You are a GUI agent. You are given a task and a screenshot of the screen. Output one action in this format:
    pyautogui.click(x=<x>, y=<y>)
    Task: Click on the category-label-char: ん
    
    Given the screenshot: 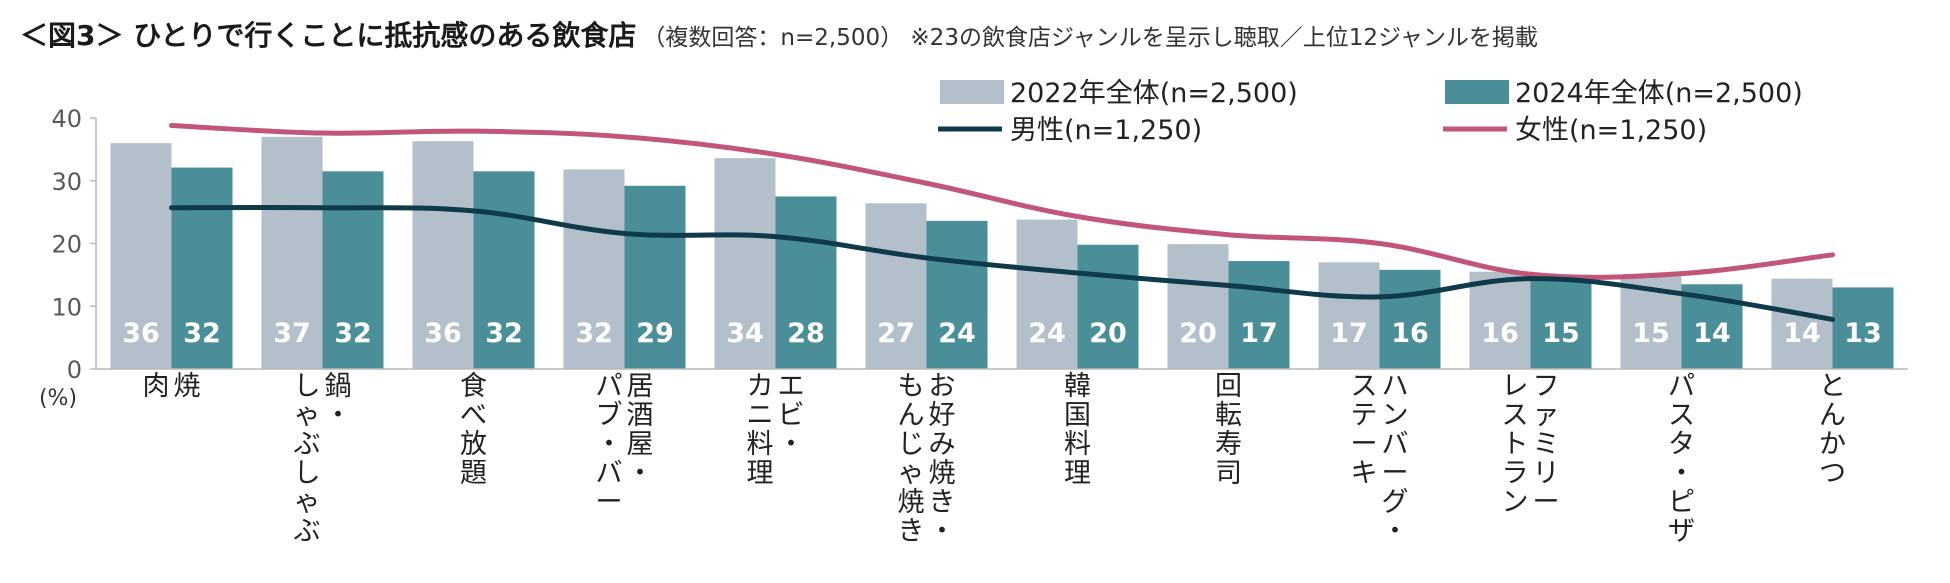 What is the action you would take?
    pyautogui.click(x=911, y=415)
    